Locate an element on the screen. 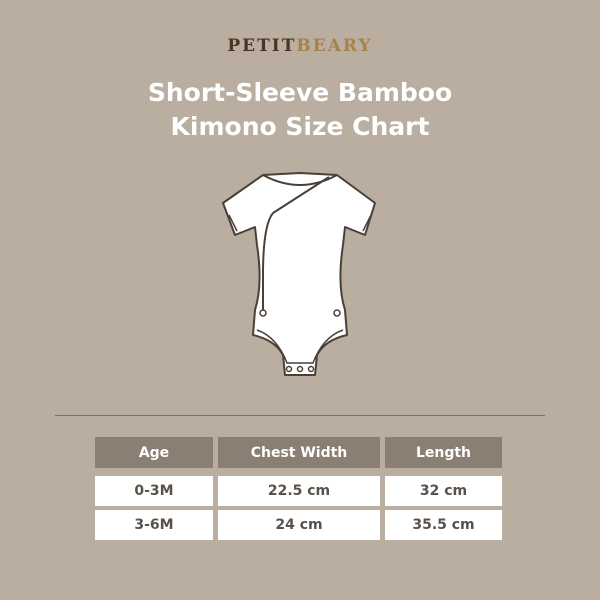 Image resolution: width=600 pixels, height=600 pixels. header-age: Age is located at coordinates (154, 452).